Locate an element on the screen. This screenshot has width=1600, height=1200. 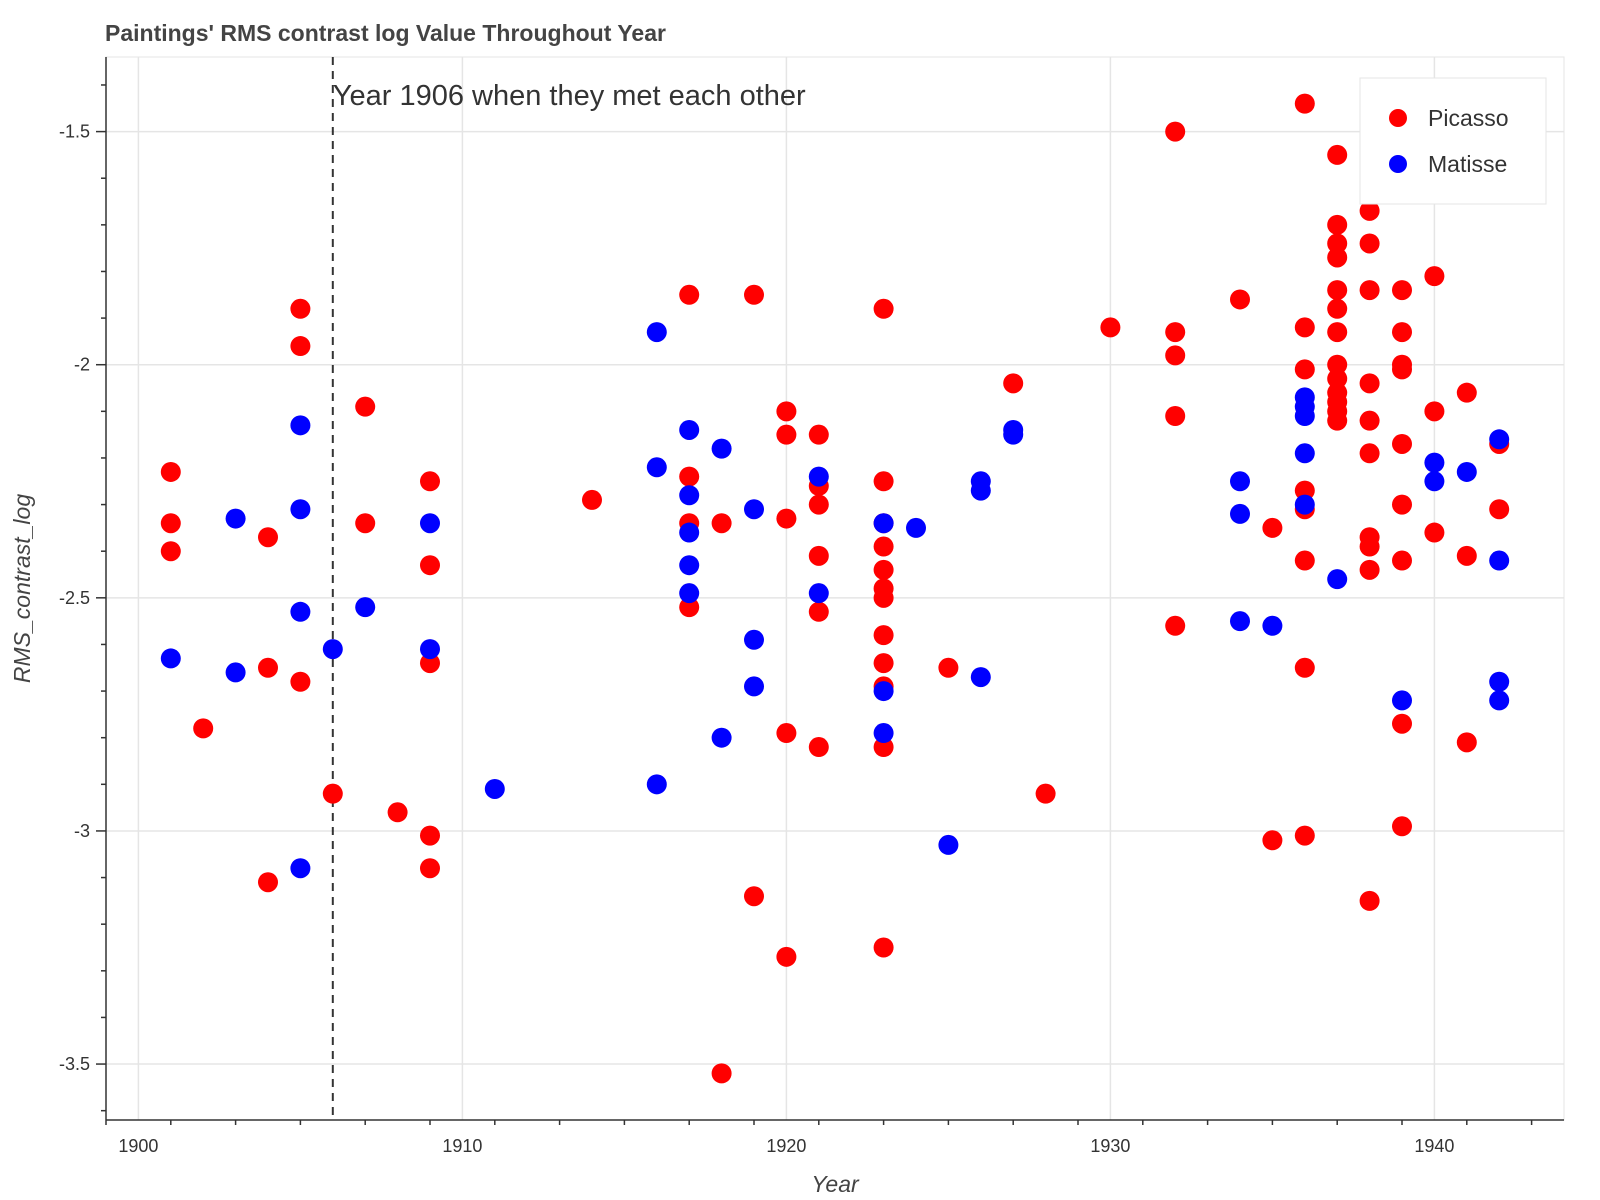
y-tick-label: -1.5 is located at coordinates (74, 132).